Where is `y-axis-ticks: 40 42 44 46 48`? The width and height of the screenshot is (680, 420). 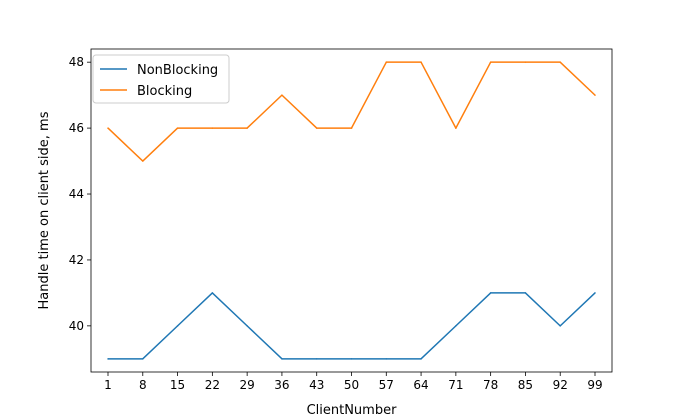 y-axis-ticks: 40 42 44 46 48 is located at coordinates (80, 194).